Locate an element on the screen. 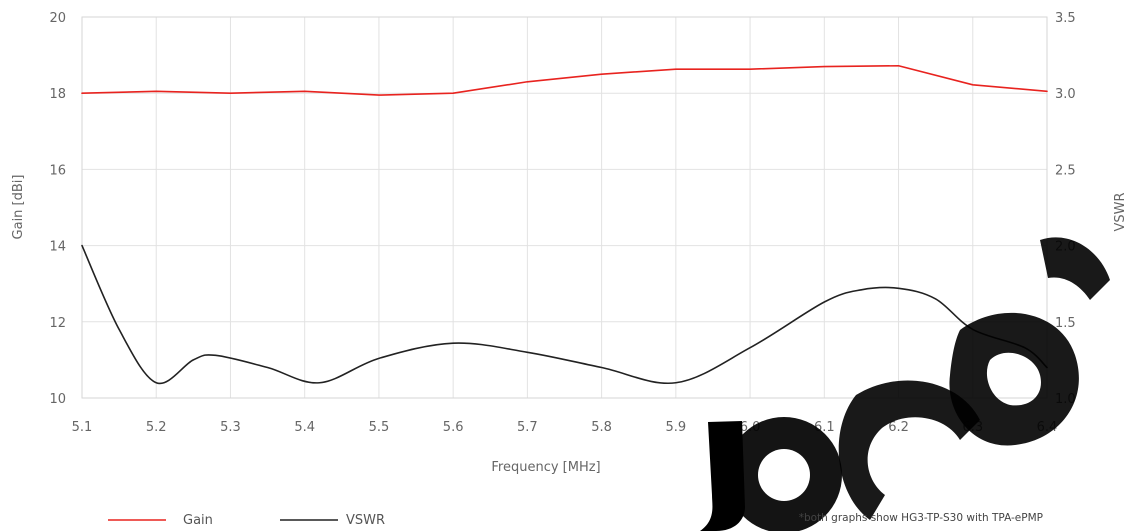 The width and height of the screenshot is (1131, 531). x-tick-label: 5.8 is located at coordinates (601, 427).